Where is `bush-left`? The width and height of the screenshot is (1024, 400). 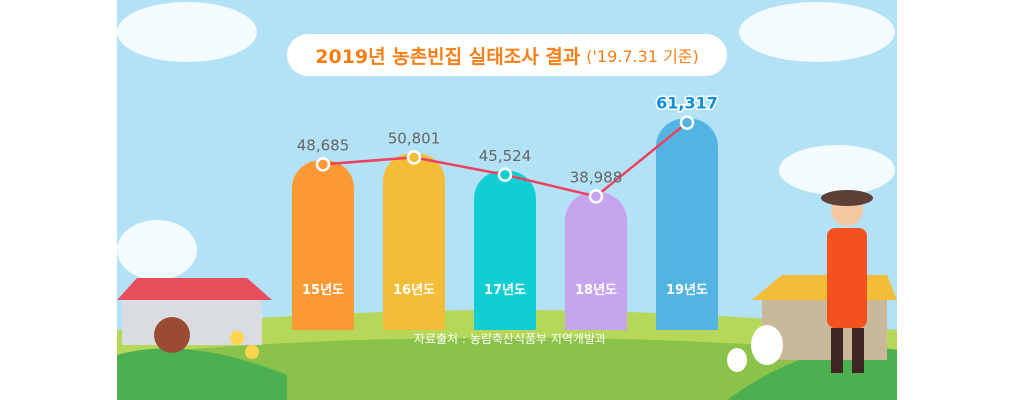
bush-left is located at coordinates (202, 374).